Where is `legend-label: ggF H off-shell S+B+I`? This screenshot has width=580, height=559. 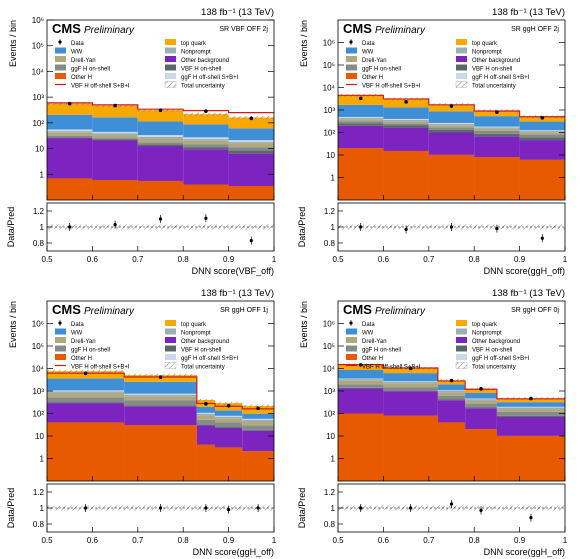
legend-label: ggF H off-shell S+B+I is located at coordinates (501, 78).